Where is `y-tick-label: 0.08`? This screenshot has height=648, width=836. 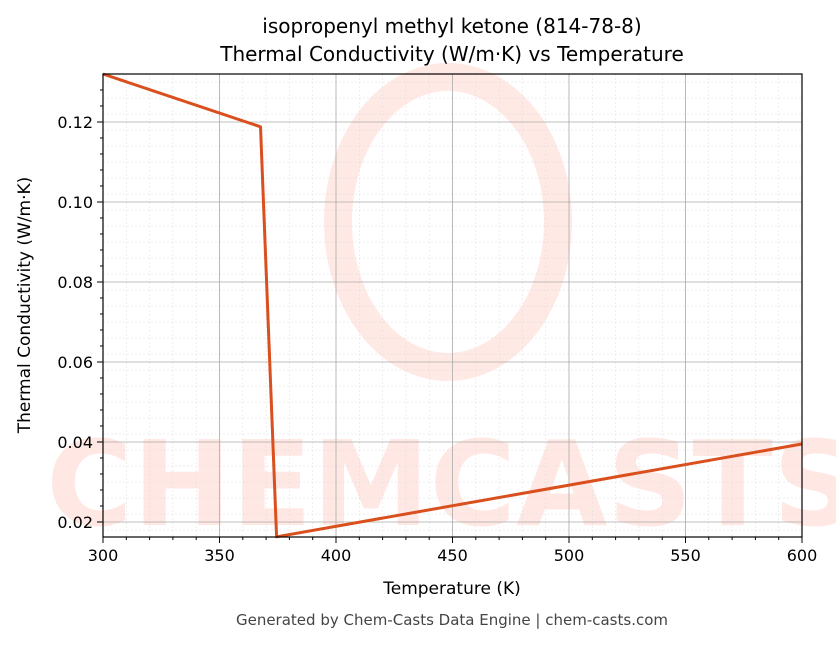
y-tick-label: 0.08 is located at coordinates (75, 282).